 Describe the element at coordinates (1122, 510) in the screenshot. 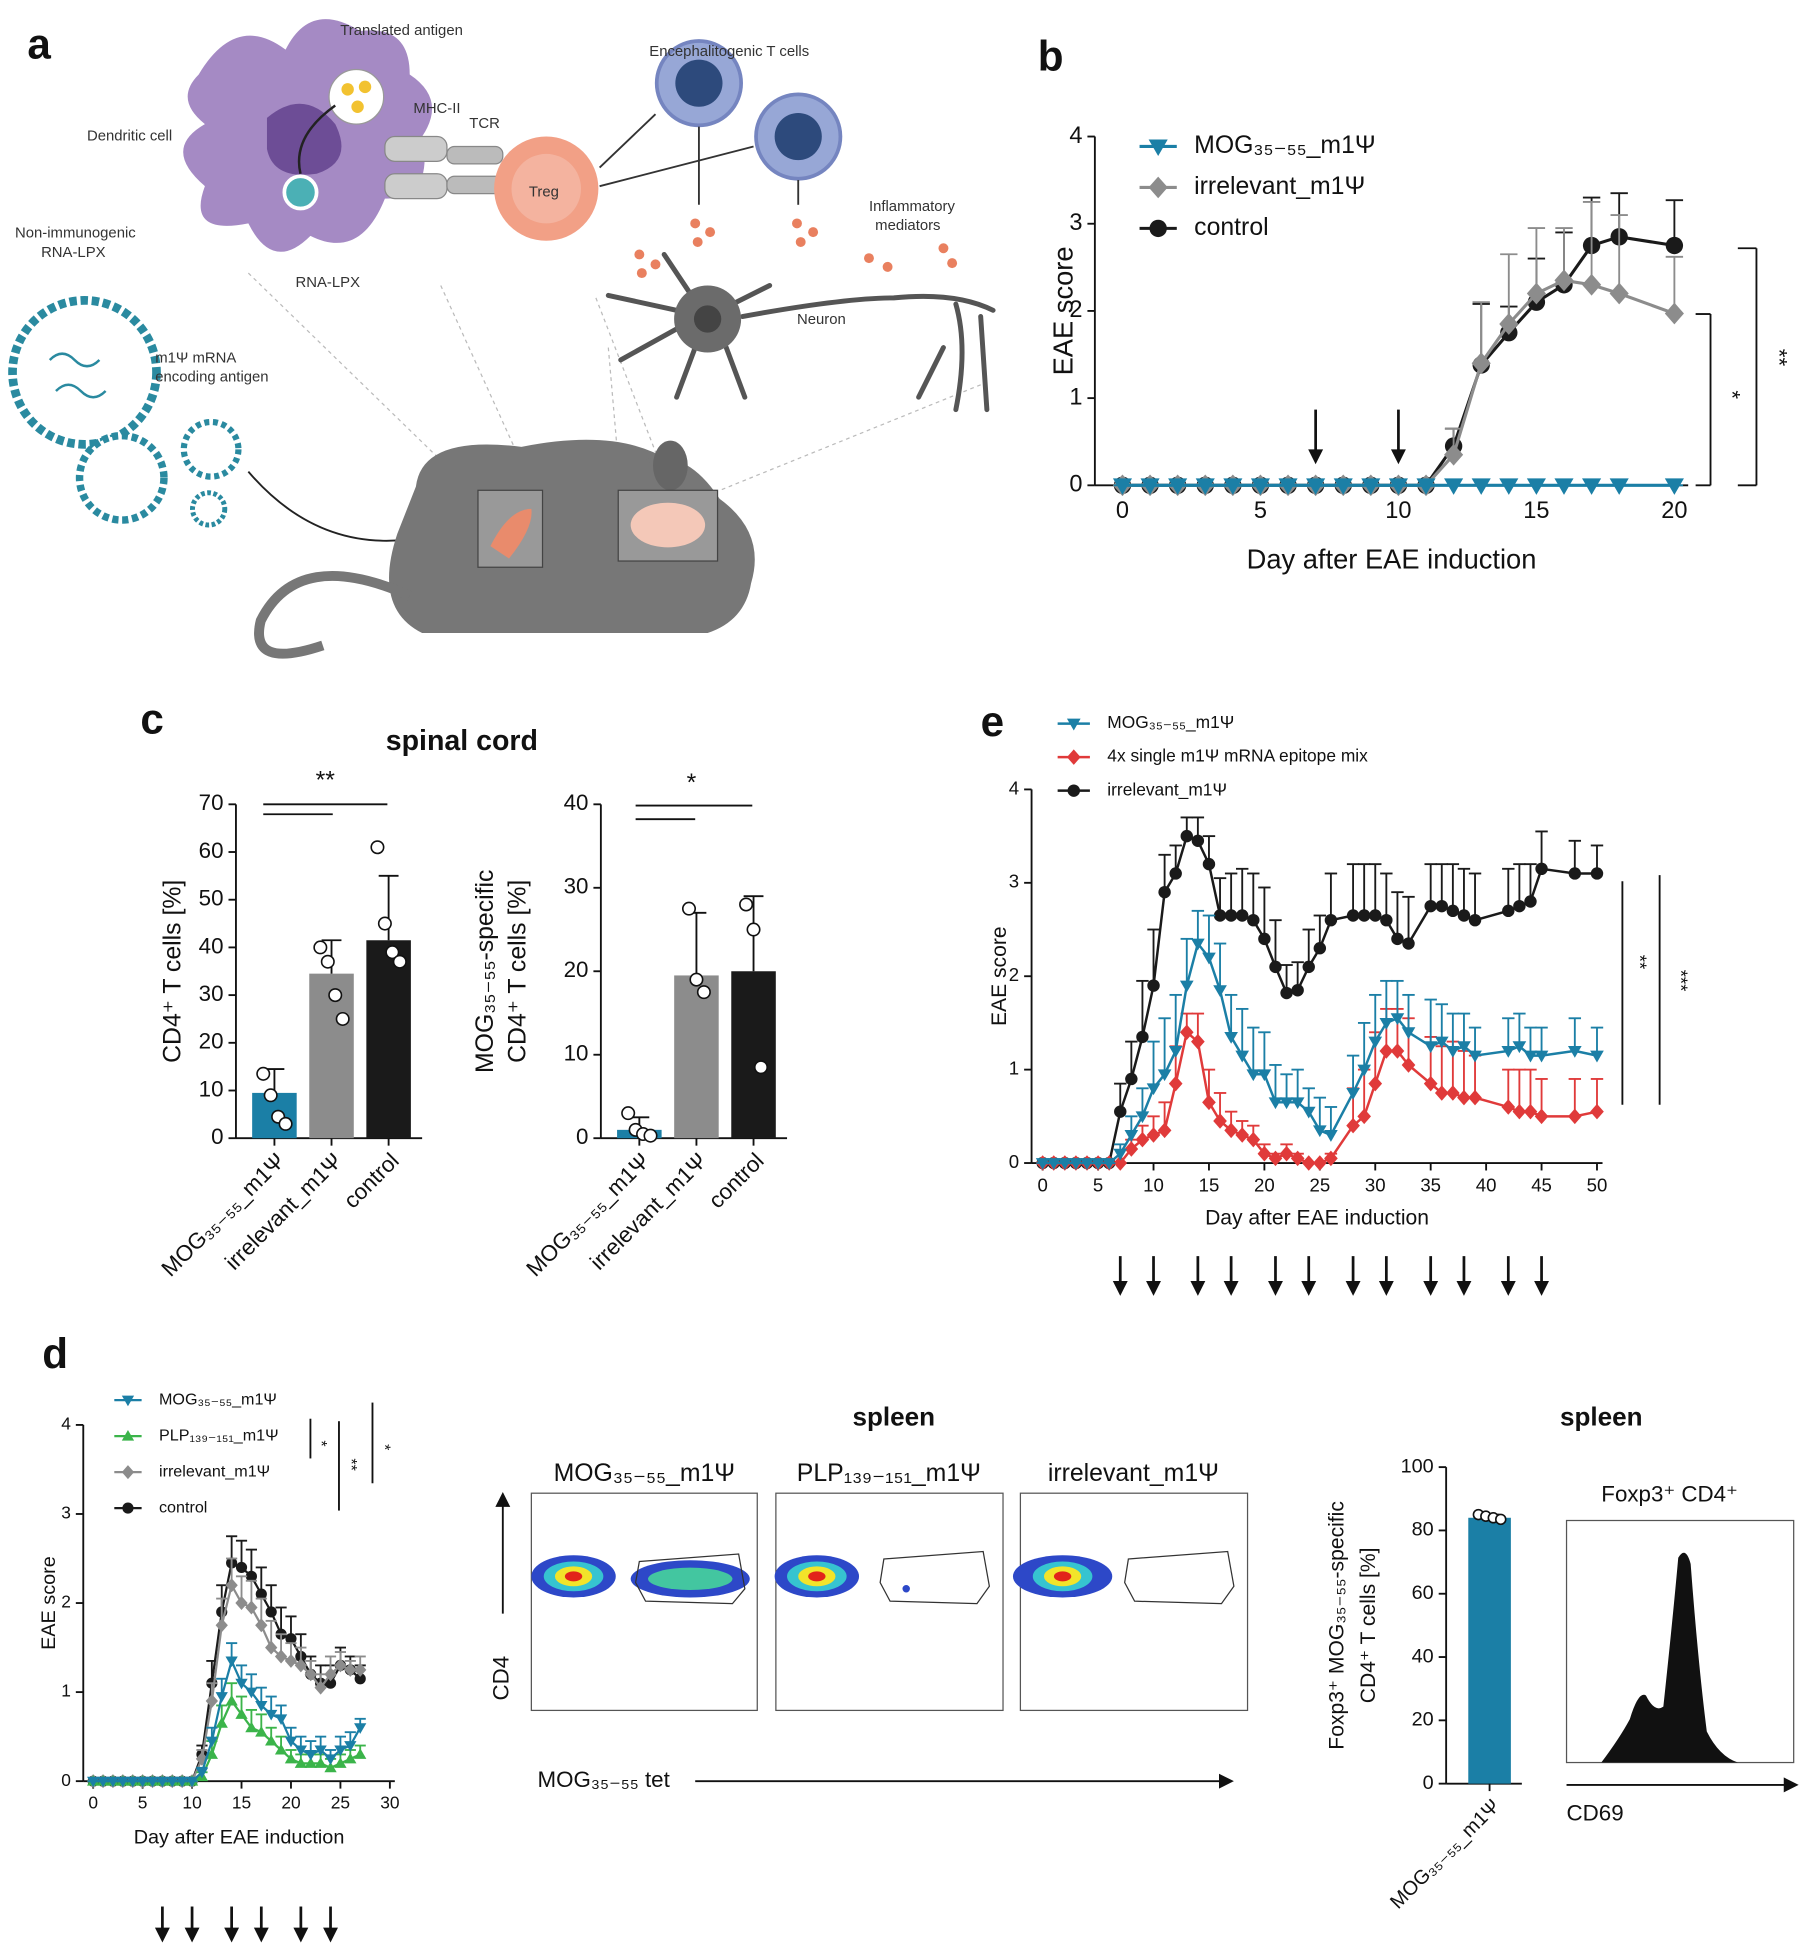

I see `x-tick-label: 0` at that location.